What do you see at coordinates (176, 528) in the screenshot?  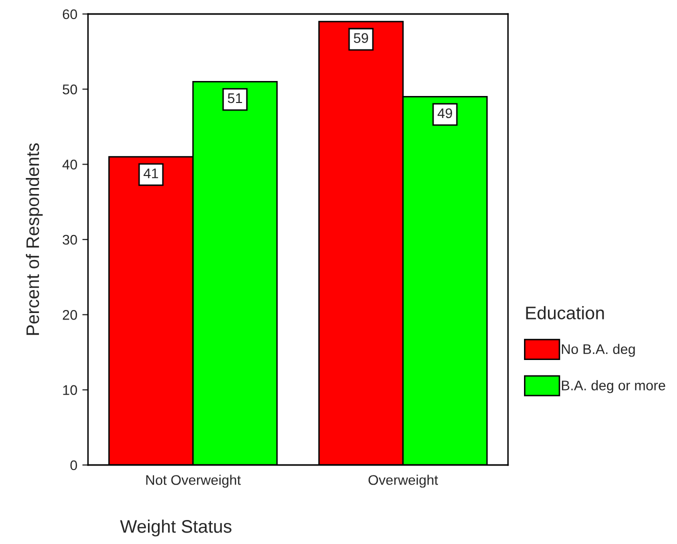 I see `x-axis-title: Weight Status` at bounding box center [176, 528].